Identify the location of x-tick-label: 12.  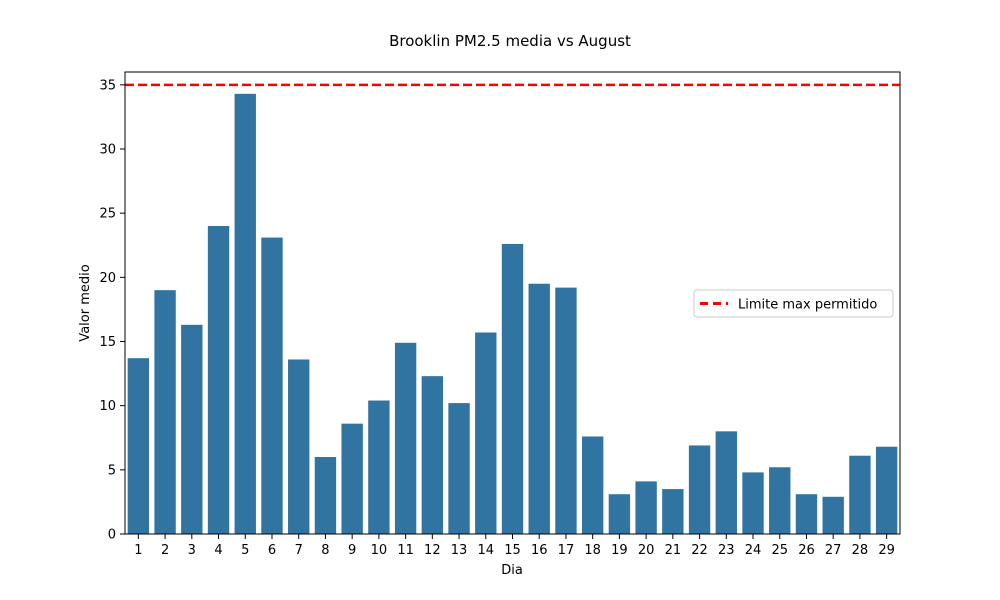
(432, 550).